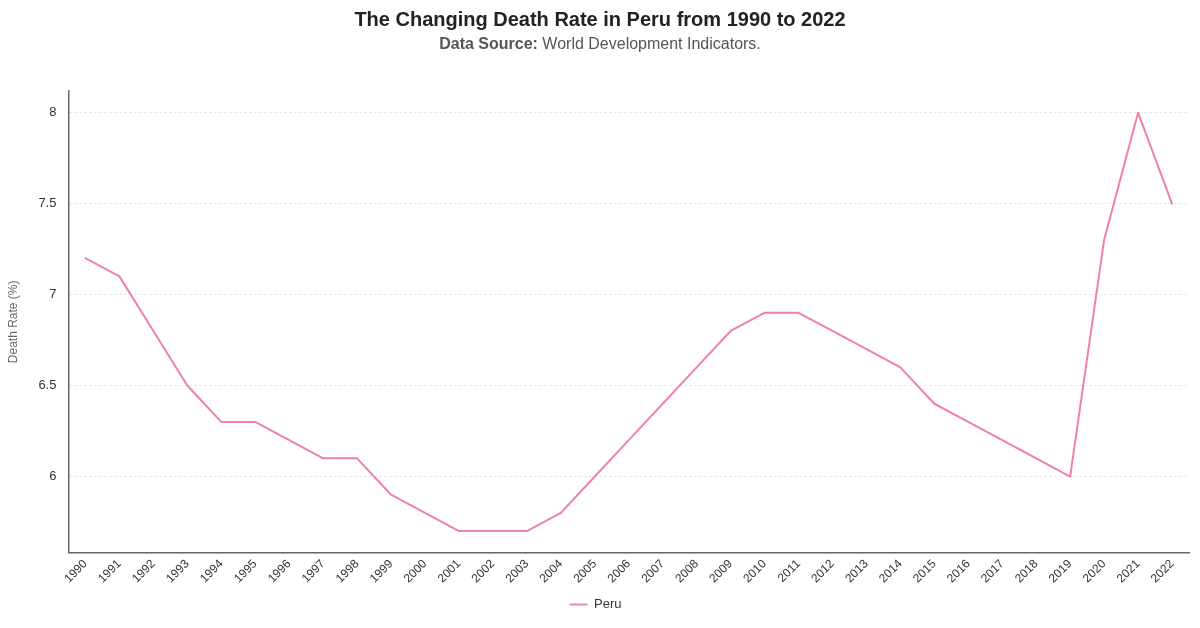  Describe the element at coordinates (53, 294) in the screenshot. I see `y-tick-label: 7` at that location.